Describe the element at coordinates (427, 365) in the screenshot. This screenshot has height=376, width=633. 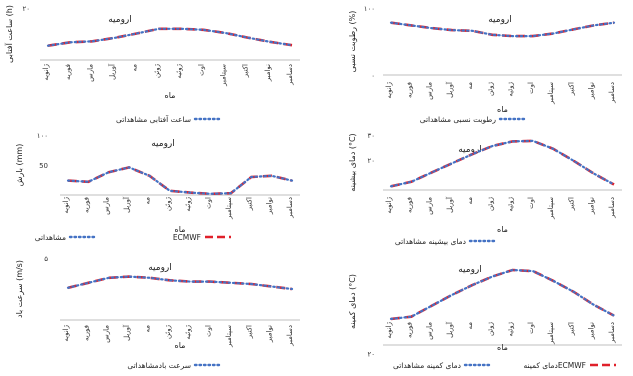
I see `legend-label: دمای کمینه مشاهداتی` at that location.